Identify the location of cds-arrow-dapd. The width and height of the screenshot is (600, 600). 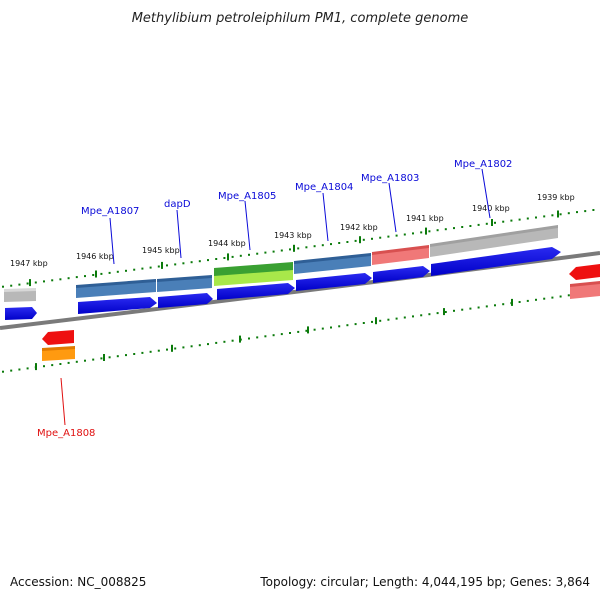
(185, 300).